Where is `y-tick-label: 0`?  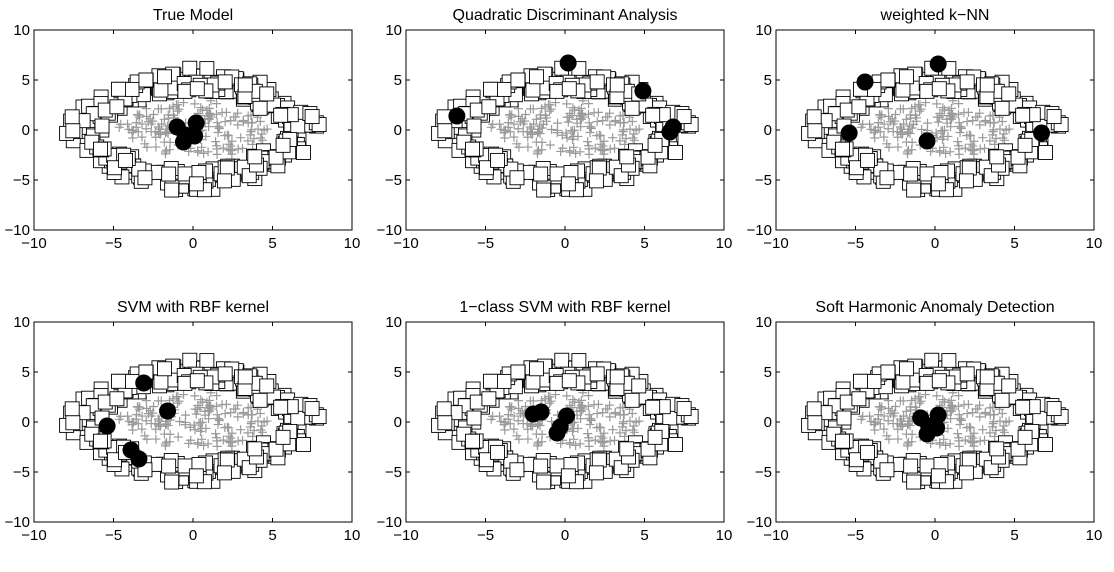 y-tick-label: 0 is located at coordinates (768, 422).